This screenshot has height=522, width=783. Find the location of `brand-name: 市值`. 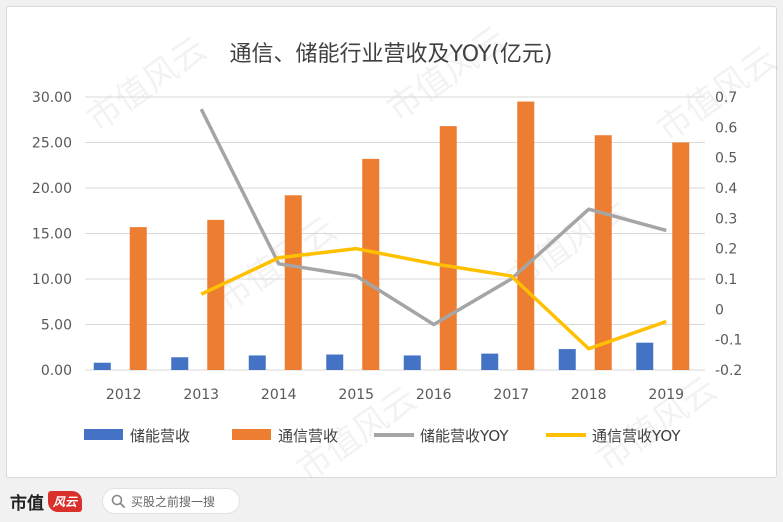

brand-name: 市值 is located at coordinates (27, 503).